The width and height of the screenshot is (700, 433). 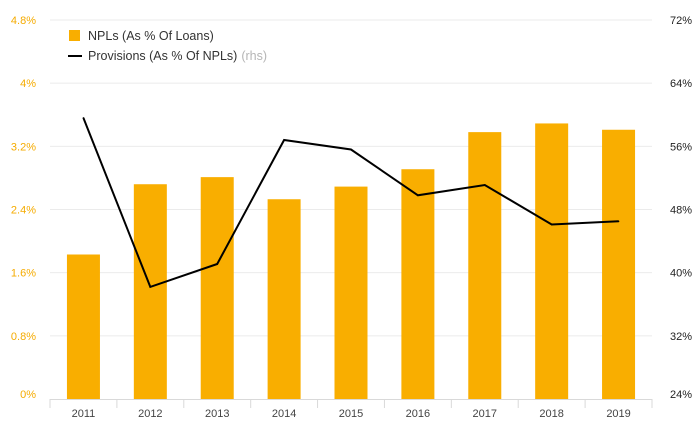 What do you see at coordinates (351, 414) in the screenshot?
I see `x-tick-label-2015: 2015` at bounding box center [351, 414].